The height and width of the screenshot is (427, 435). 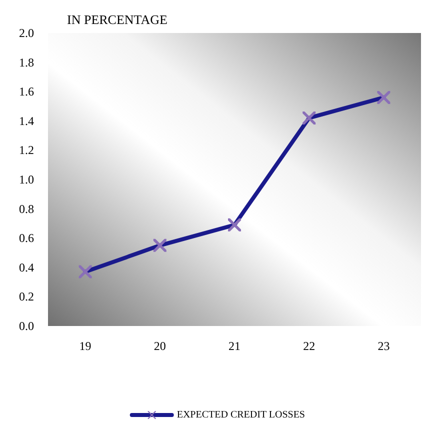 I want to click on y-tick-label: 0.2, so click(x=26, y=297).